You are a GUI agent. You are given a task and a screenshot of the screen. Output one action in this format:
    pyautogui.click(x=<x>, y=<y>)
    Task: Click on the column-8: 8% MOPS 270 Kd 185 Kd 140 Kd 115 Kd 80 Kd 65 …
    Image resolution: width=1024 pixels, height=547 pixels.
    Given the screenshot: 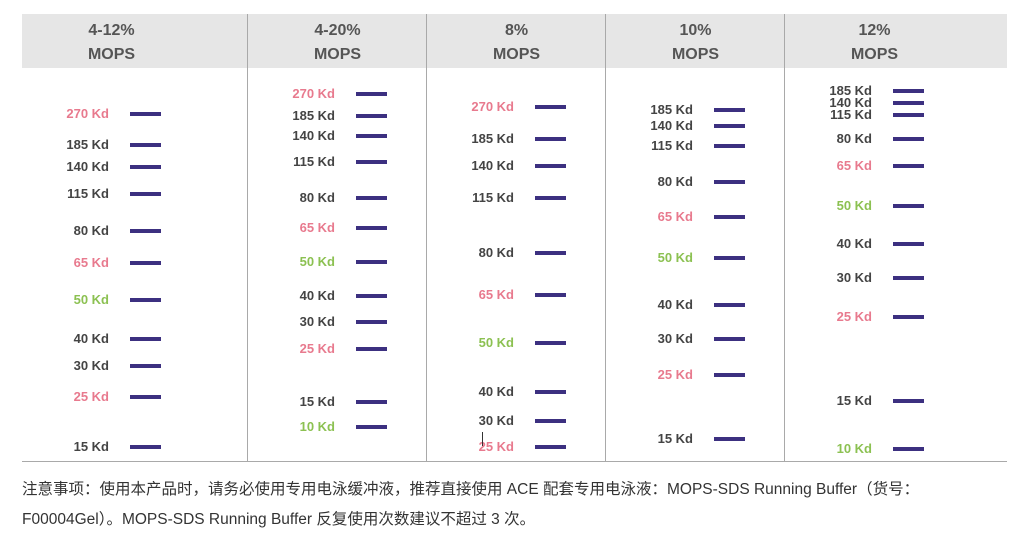 What is the action you would take?
    pyautogui.click(x=516, y=238)
    